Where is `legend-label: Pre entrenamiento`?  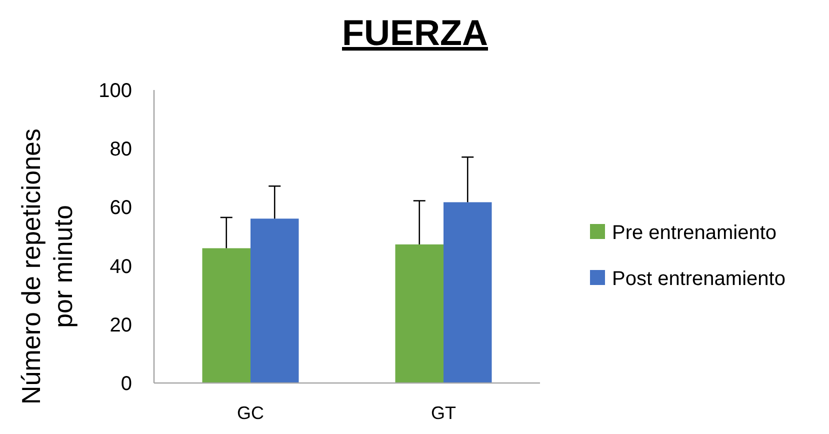 legend-label: Pre entrenamiento is located at coordinates (694, 233).